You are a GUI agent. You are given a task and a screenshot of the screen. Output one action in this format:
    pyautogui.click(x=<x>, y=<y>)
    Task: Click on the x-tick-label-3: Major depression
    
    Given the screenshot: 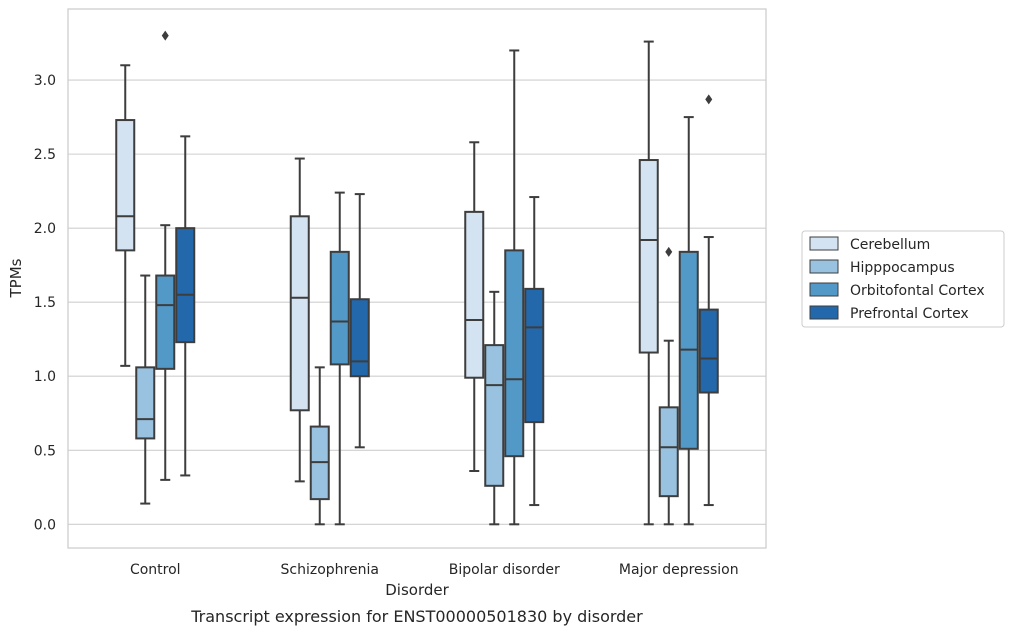 What is the action you would take?
    pyautogui.click(x=679, y=570)
    